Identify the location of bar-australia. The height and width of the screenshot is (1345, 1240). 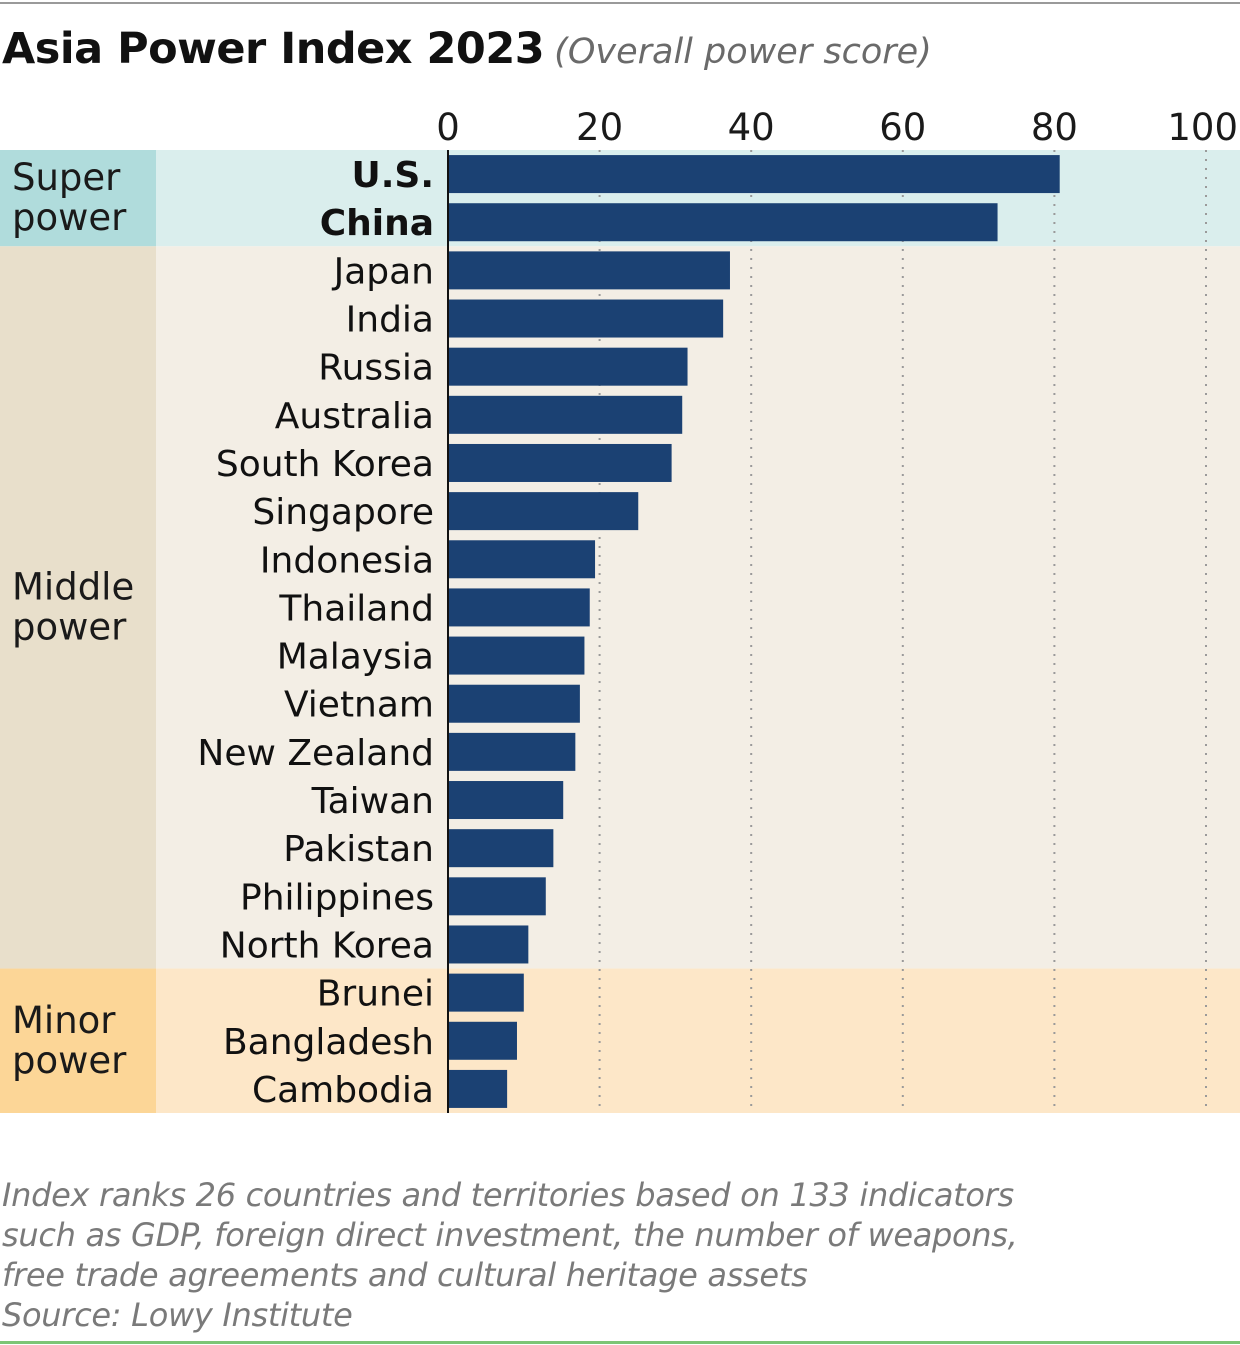
(565, 414).